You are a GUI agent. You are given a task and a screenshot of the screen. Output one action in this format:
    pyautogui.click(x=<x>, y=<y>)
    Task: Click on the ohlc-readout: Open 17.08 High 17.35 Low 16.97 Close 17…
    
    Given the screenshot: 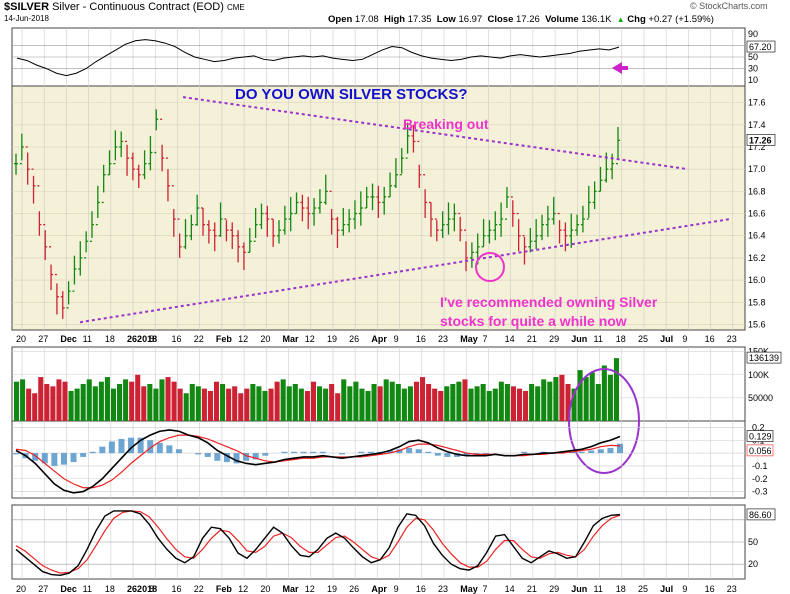 What is the action you would take?
    pyautogui.click(x=521, y=19)
    